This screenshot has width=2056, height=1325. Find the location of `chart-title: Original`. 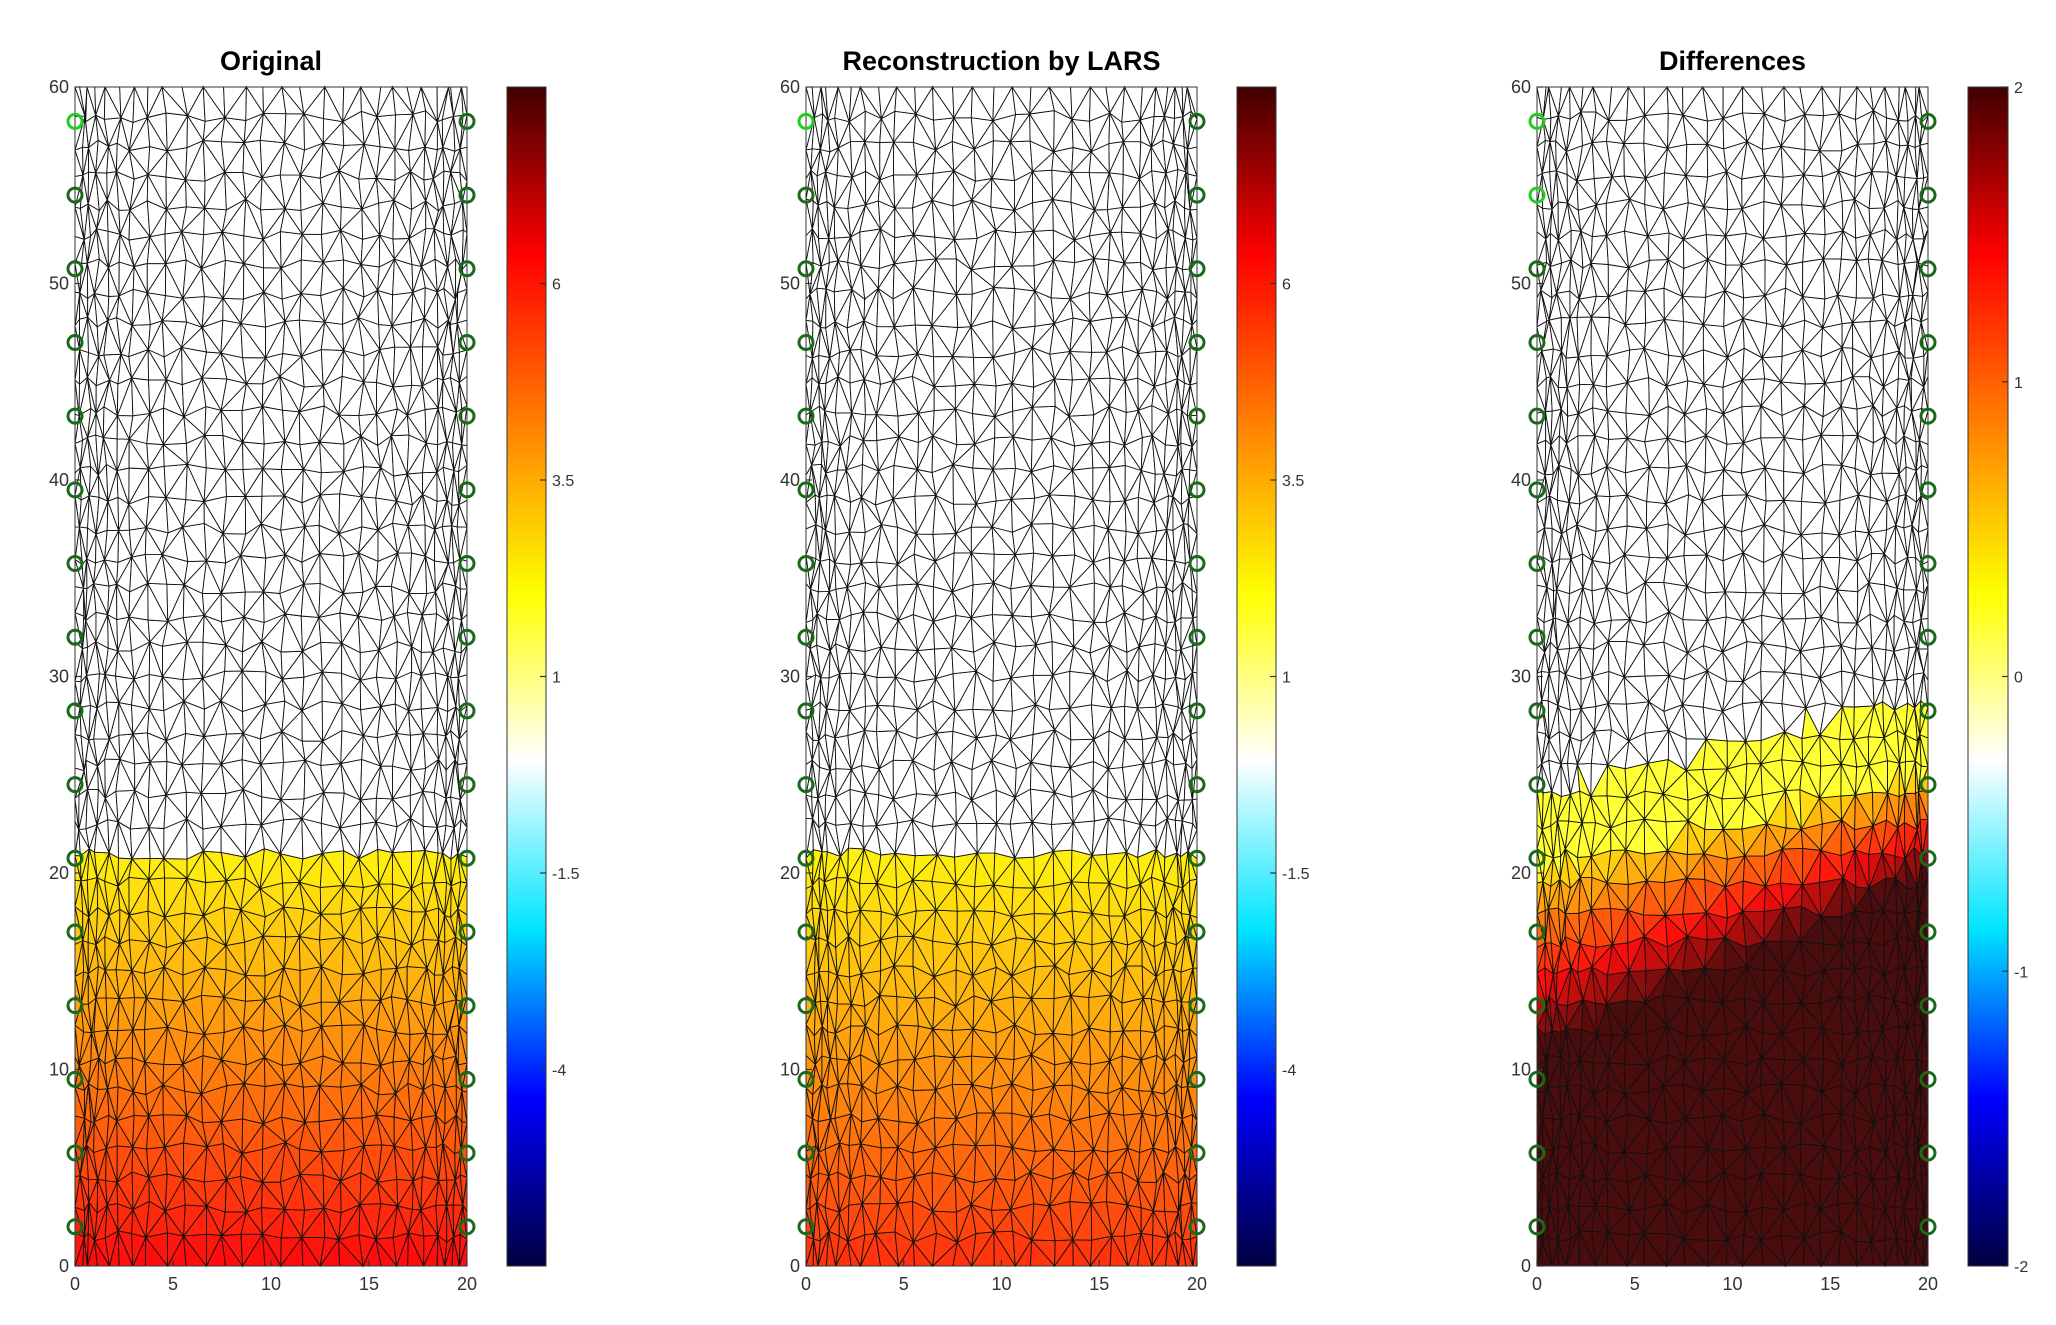

chart-title: Original is located at coordinates (271, 61).